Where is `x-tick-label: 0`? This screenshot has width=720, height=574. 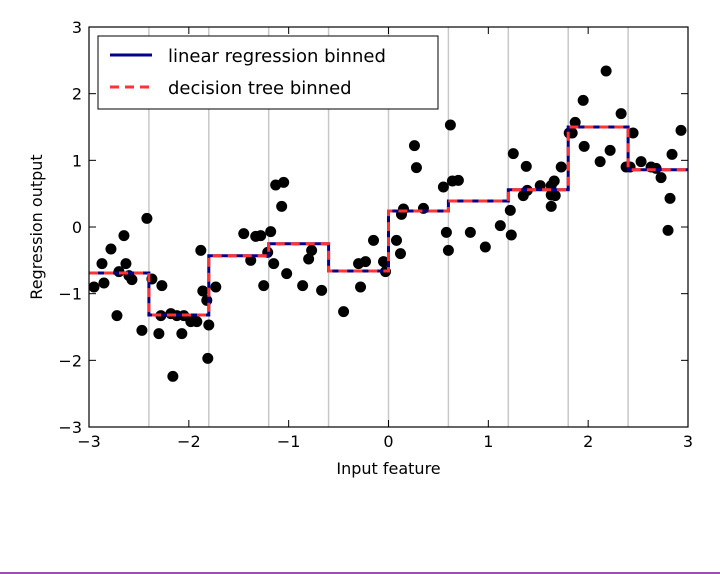
x-tick-label: 0 is located at coordinates (388, 441).